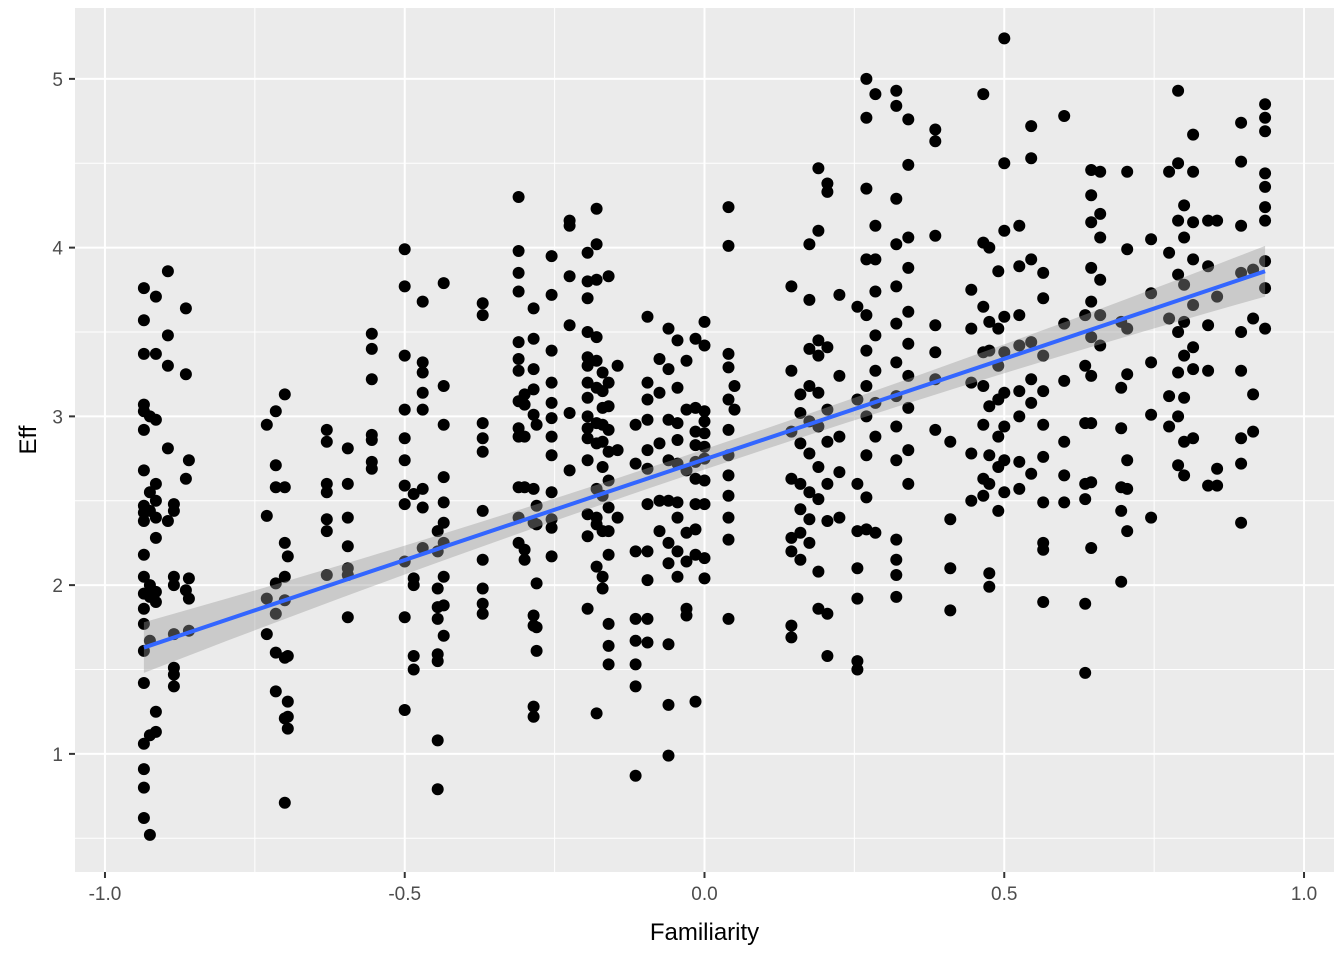 The image size is (1344, 965). What do you see at coordinates (704, 932) in the screenshot?
I see `x-axis-title: Familiarity` at bounding box center [704, 932].